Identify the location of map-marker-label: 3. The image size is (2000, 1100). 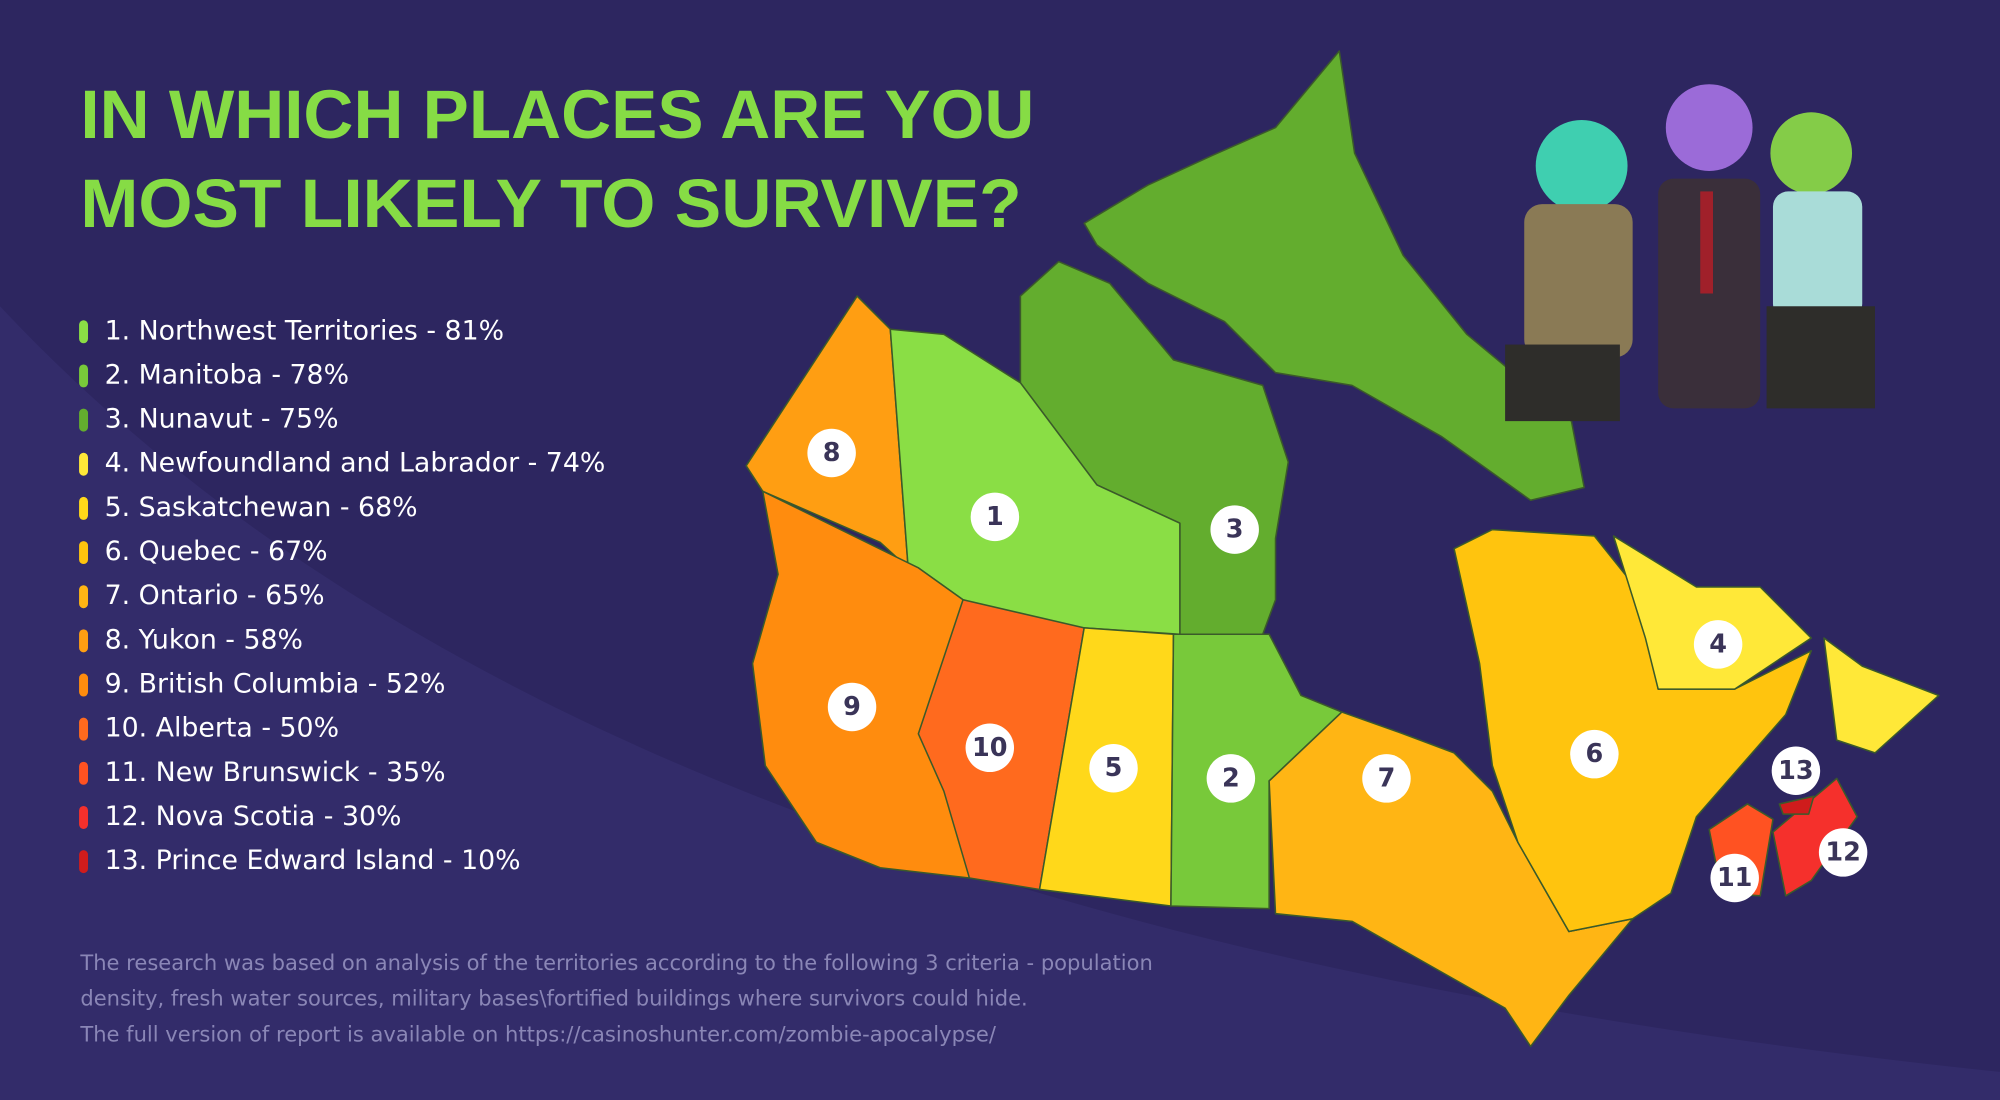
(1235, 530).